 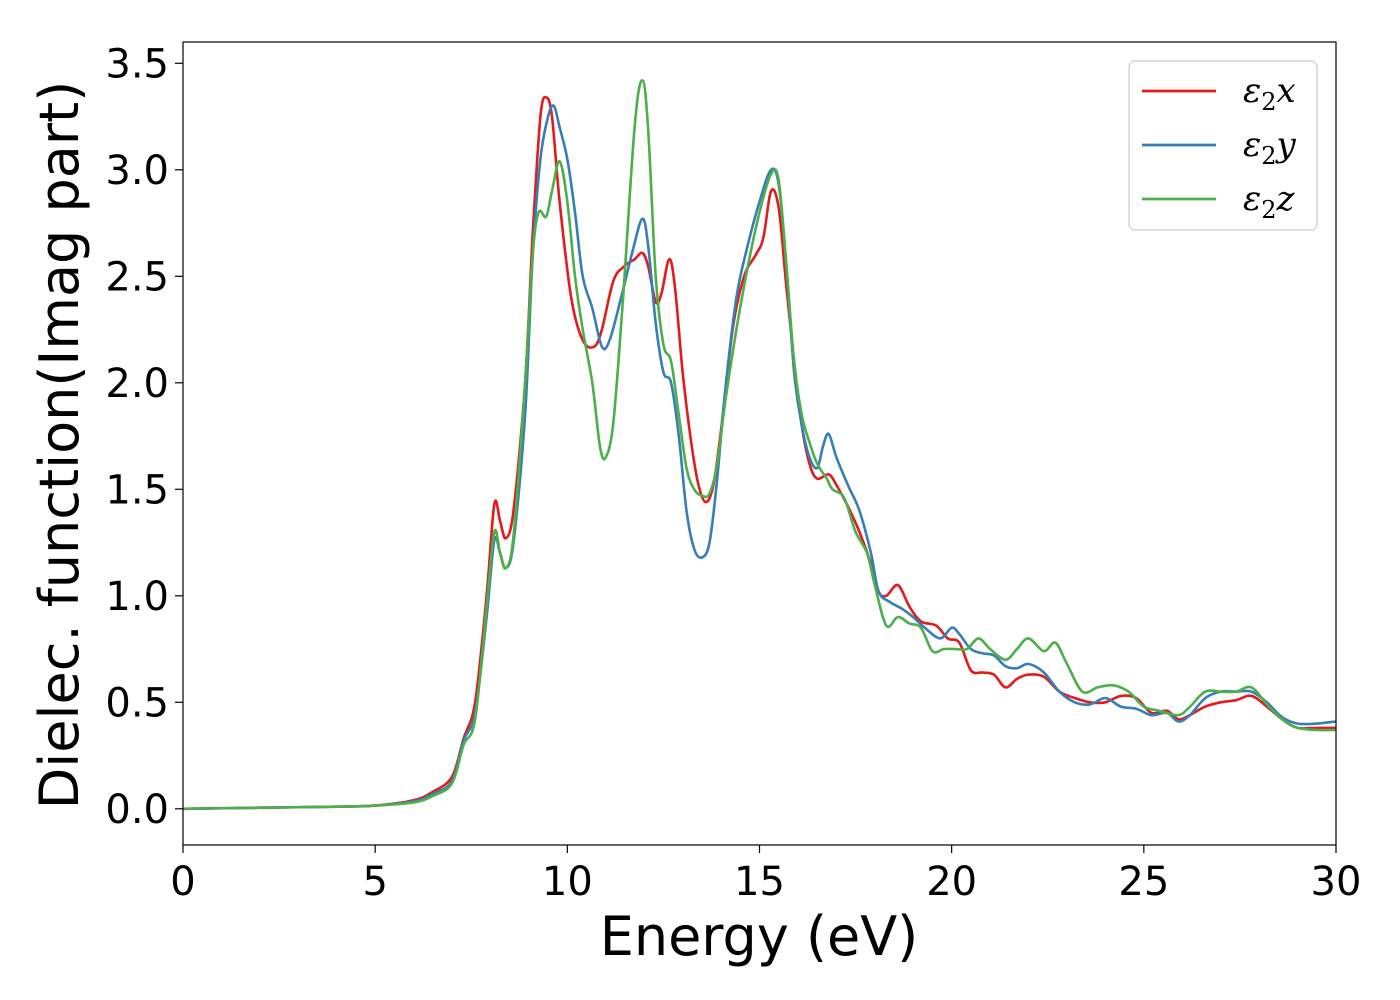 I want to click on x-axis: 0 5 10 15 20 25 30, so click(x=765, y=875).